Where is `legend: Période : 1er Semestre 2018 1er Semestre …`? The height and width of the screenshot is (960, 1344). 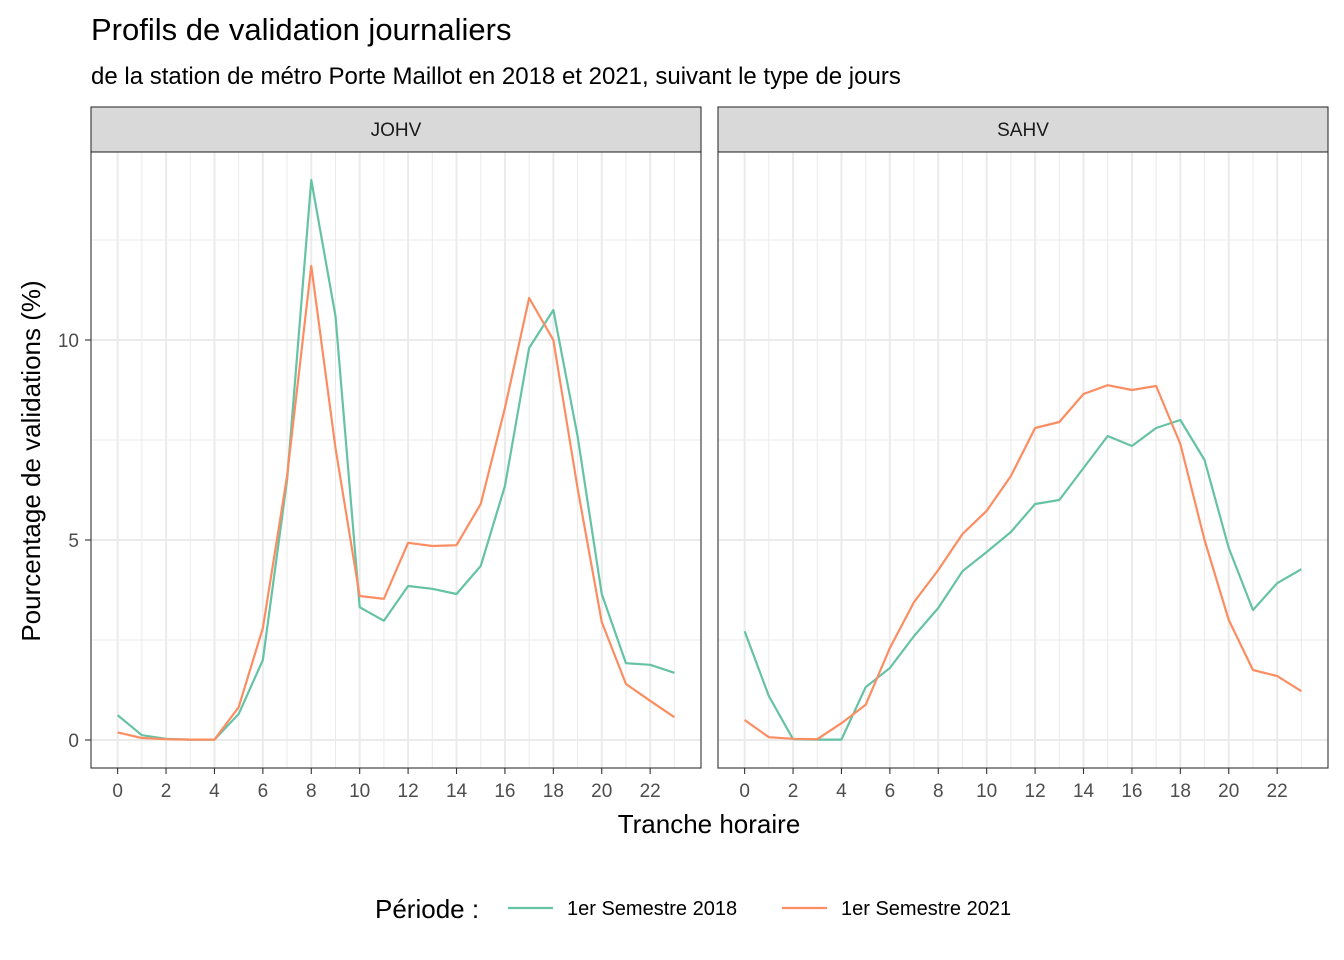 legend: Période : 1er Semestre 2018 1er Semestre … is located at coordinates (693, 909).